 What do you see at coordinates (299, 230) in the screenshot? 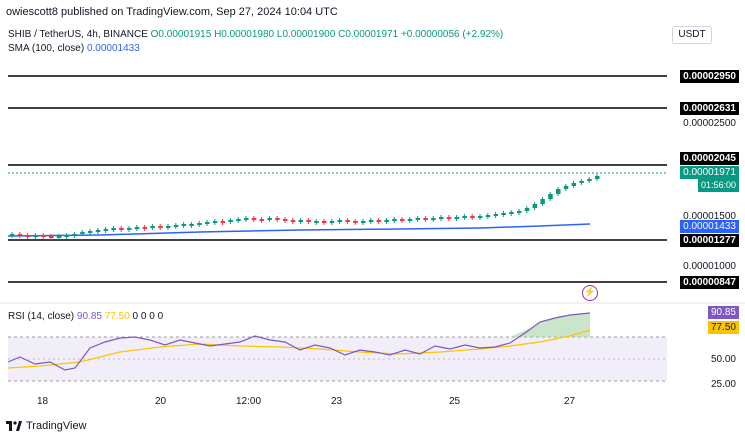
I see `sma-line` at bounding box center [299, 230].